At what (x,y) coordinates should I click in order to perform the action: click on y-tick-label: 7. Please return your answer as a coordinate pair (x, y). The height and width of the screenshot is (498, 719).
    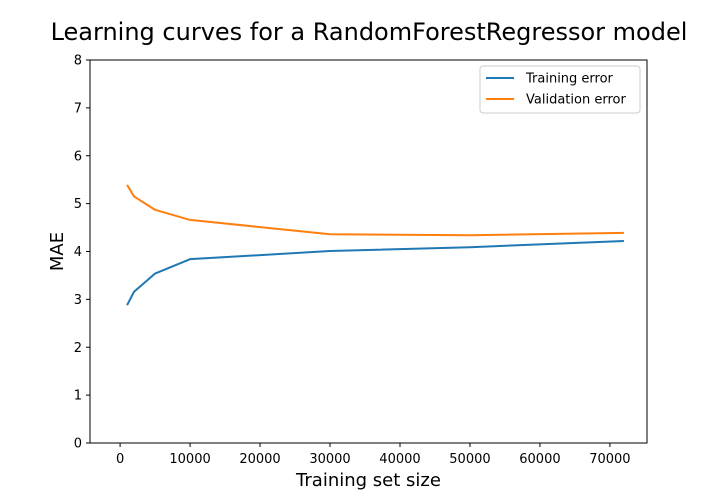
    Looking at the image, I should click on (78, 108).